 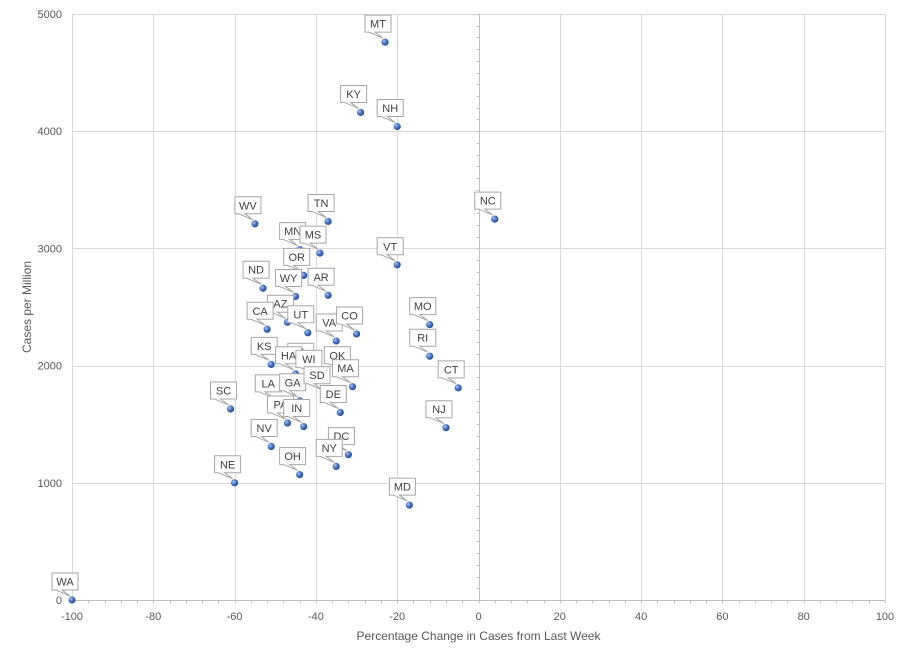 What do you see at coordinates (439, 412) in the screenshot?
I see `data-label-nj: NJ` at bounding box center [439, 412].